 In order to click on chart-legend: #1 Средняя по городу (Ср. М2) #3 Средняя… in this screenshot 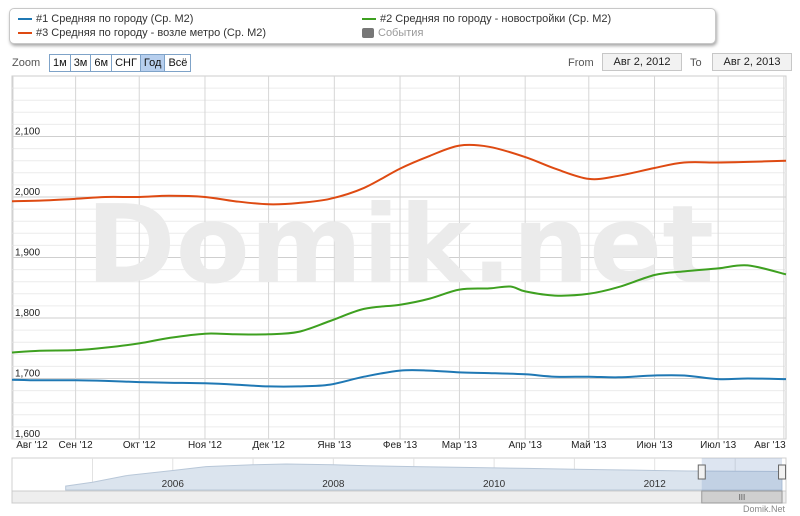, I will do `click(362, 26)`.